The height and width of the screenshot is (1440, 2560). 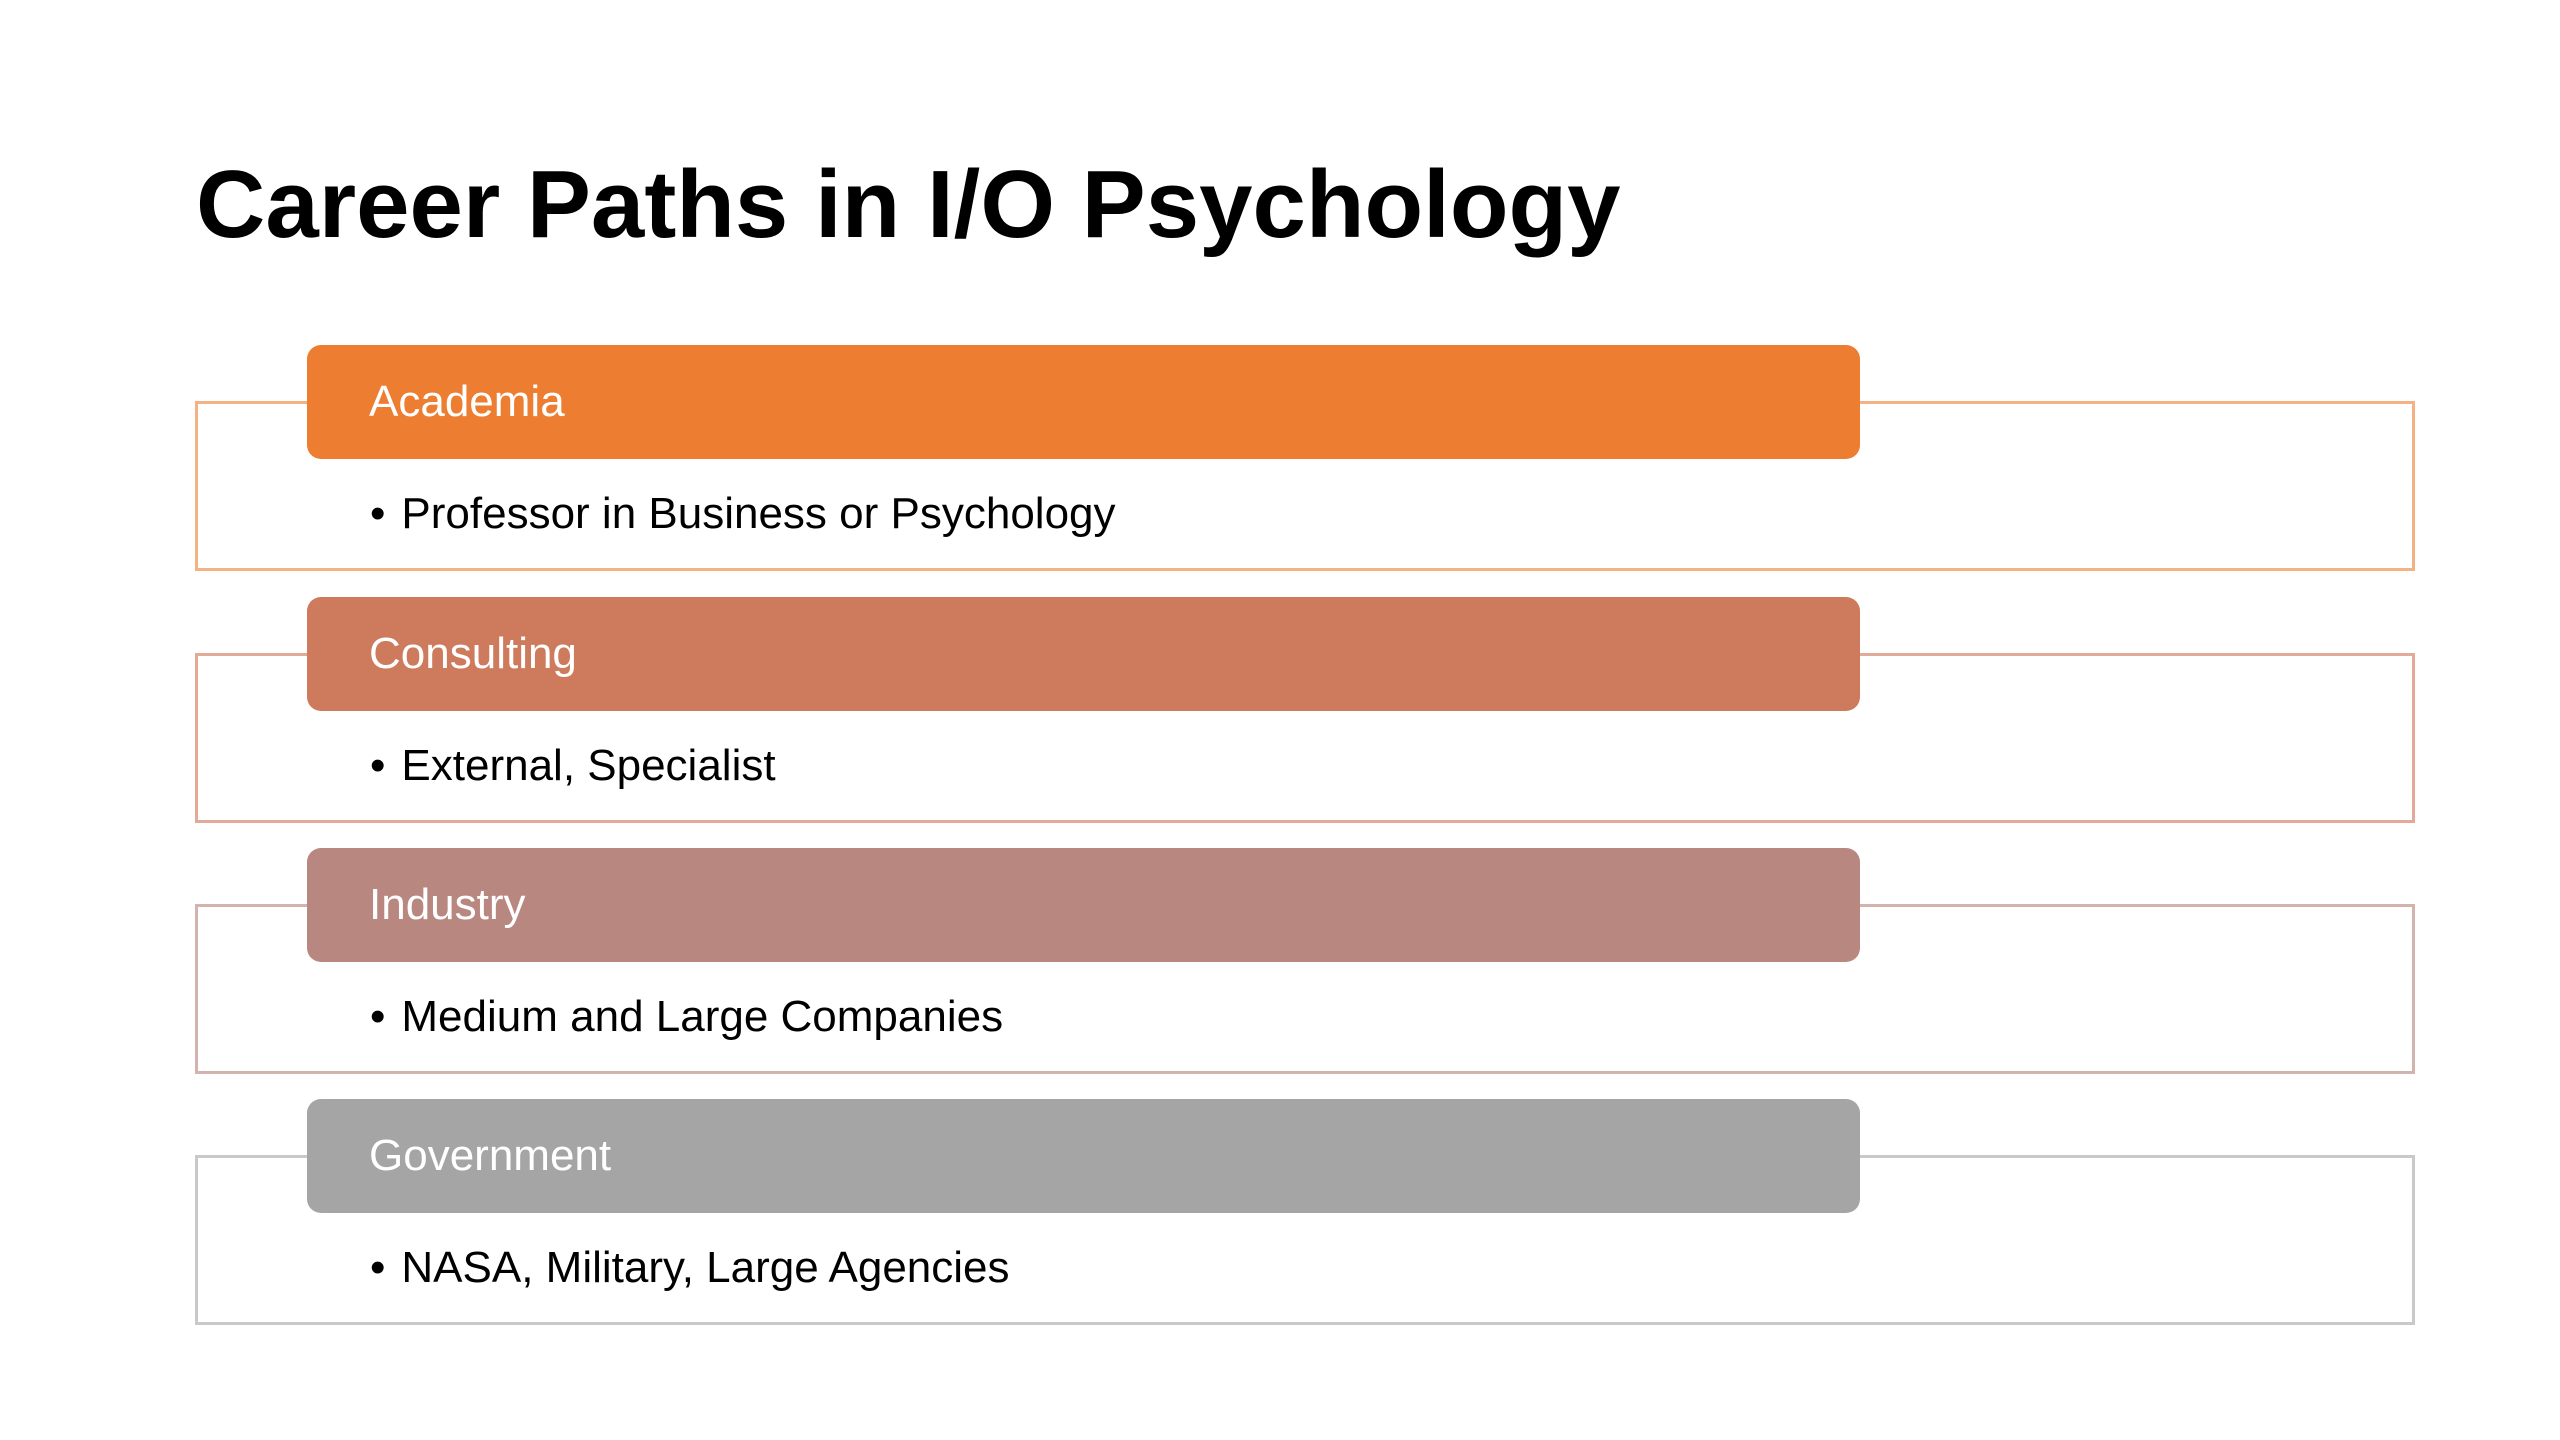 What do you see at coordinates (705, 1267) in the screenshot?
I see `group-bullet-text: NASA, Military, Large Agencies` at bounding box center [705, 1267].